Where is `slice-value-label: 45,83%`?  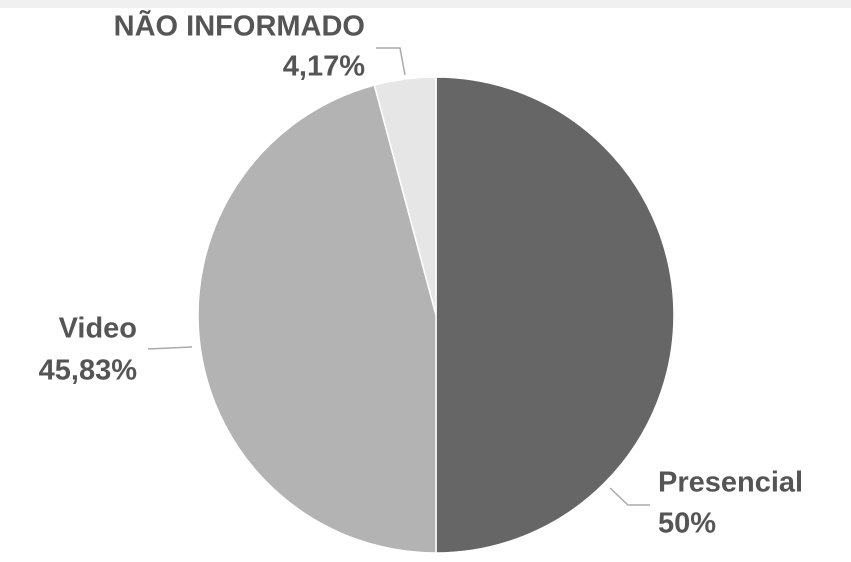 slice-value-label: 45,83% is located at coordinates (88, 371).